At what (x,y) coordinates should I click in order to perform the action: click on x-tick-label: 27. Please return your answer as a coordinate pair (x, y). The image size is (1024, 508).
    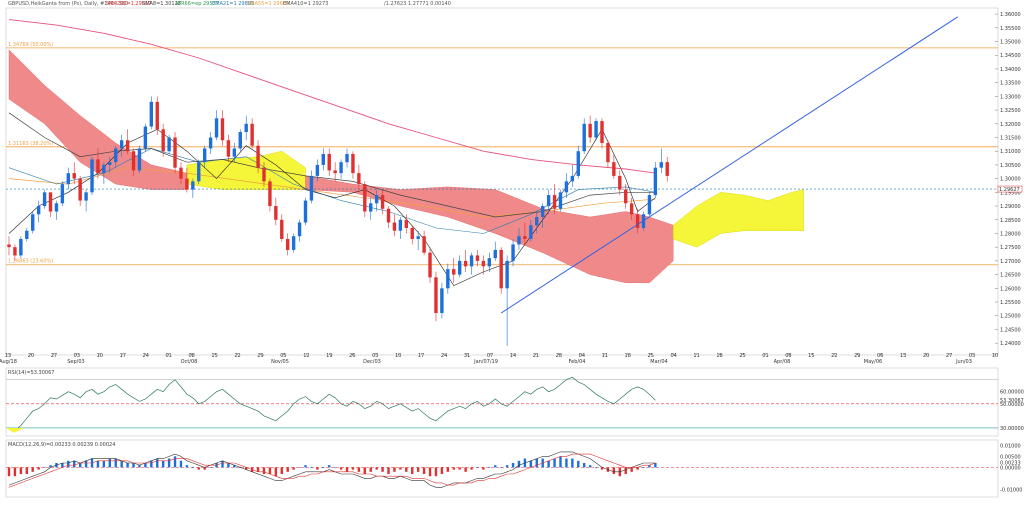
    Looking at the image, I should click on (54, 356).